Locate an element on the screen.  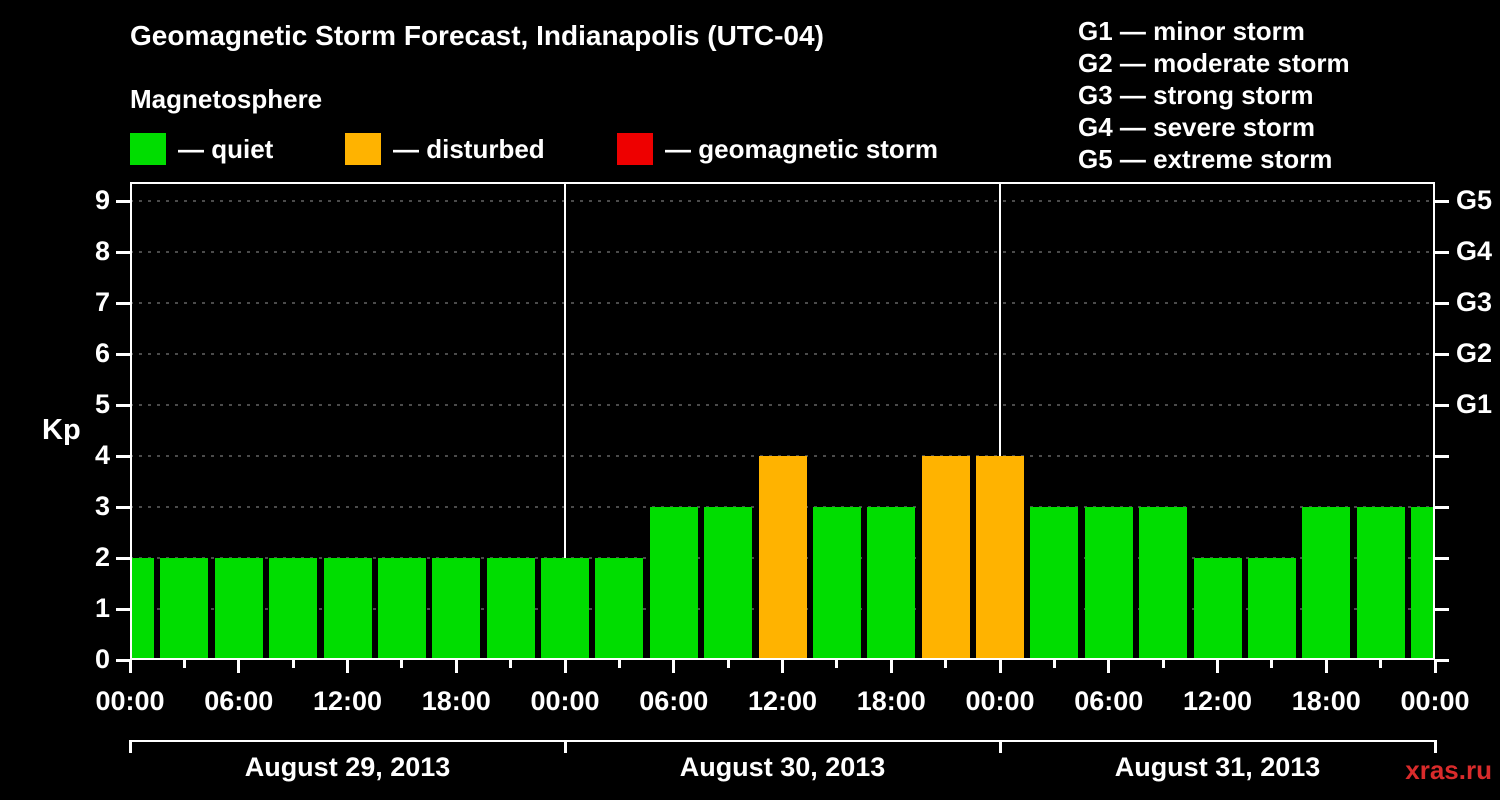
legend-label-quiet: — quiet is located at coordinates (226, 148).